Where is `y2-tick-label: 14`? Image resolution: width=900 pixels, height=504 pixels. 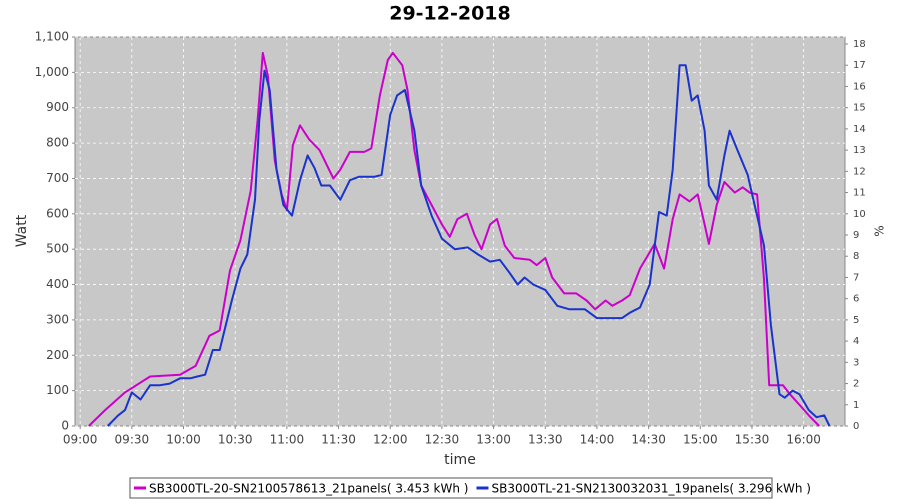 y2-tick-label: 14 is located at coordinates (859, 129).